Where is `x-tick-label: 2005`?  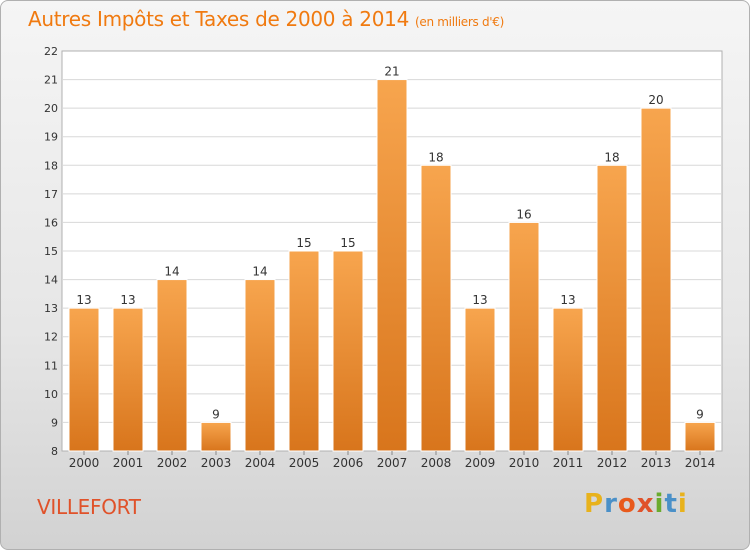 x-tick-label: 2005 is located at coordinates (304, 463).